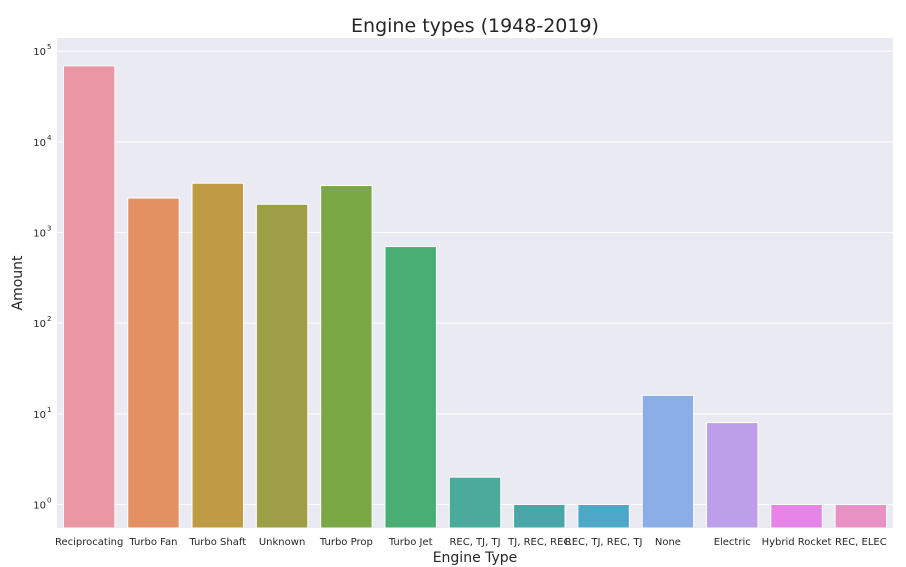 The height and width of the screenshot is (567, 906). Describe the element at coordinates (732, 542) in the screenshot. I see `x-tick-label-10: Electric` at that location.